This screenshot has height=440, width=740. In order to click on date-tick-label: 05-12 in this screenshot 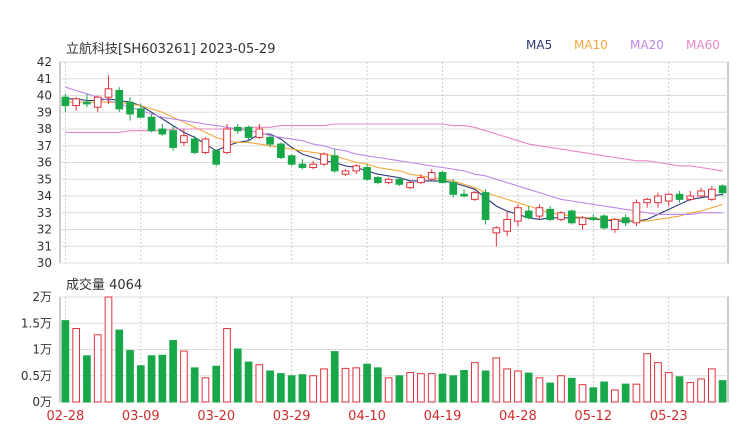, I will do `click(593, 416)`.